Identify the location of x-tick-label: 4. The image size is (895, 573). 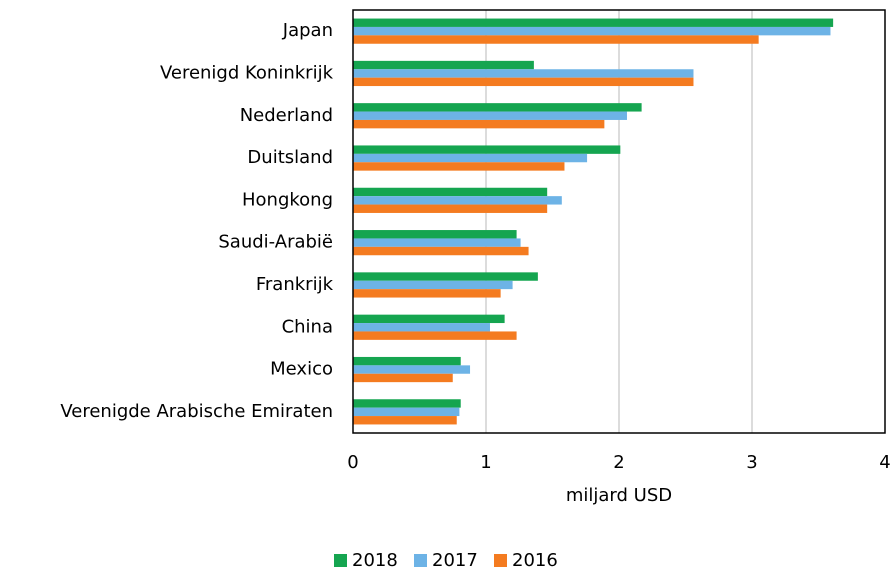
(884, 462).